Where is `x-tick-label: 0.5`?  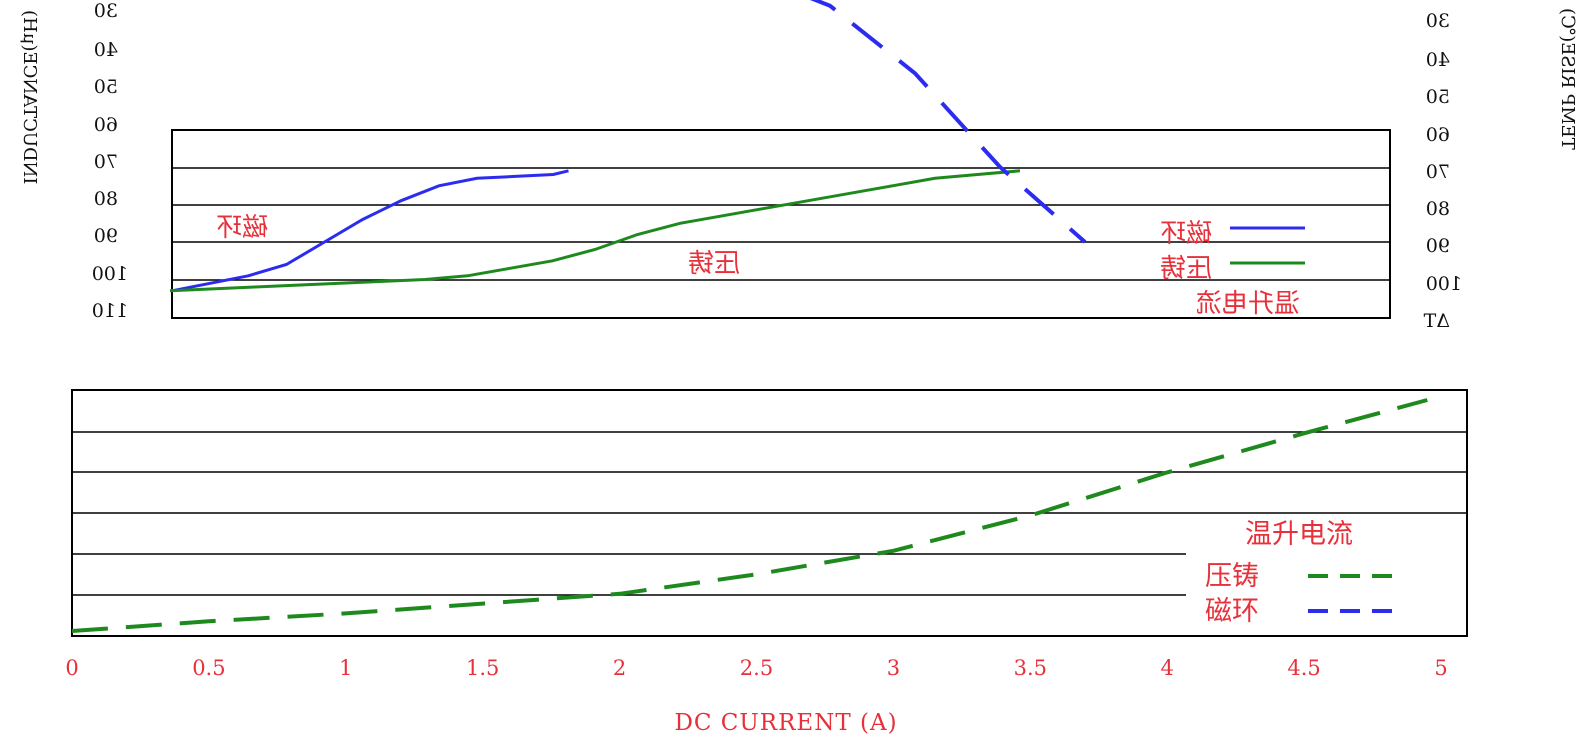
x-tick-label: 0.5 is located at coordinates (208, 668).